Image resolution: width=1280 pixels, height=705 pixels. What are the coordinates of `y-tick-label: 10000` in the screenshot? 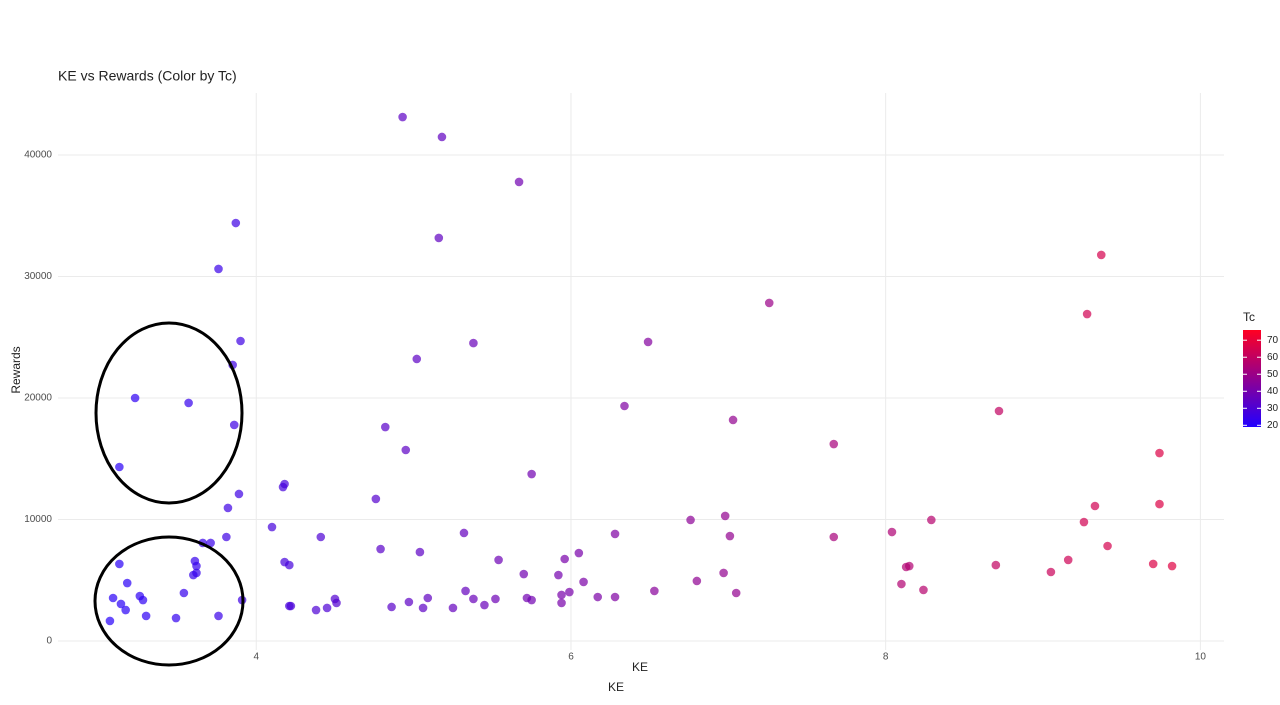 It's located at (38, 519).